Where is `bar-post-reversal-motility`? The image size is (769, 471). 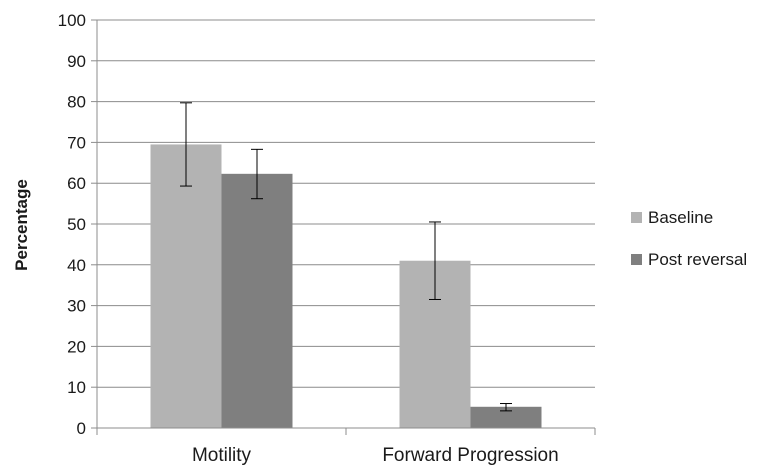
bar-post-reversal-motility is located at coordinates (257, 300).